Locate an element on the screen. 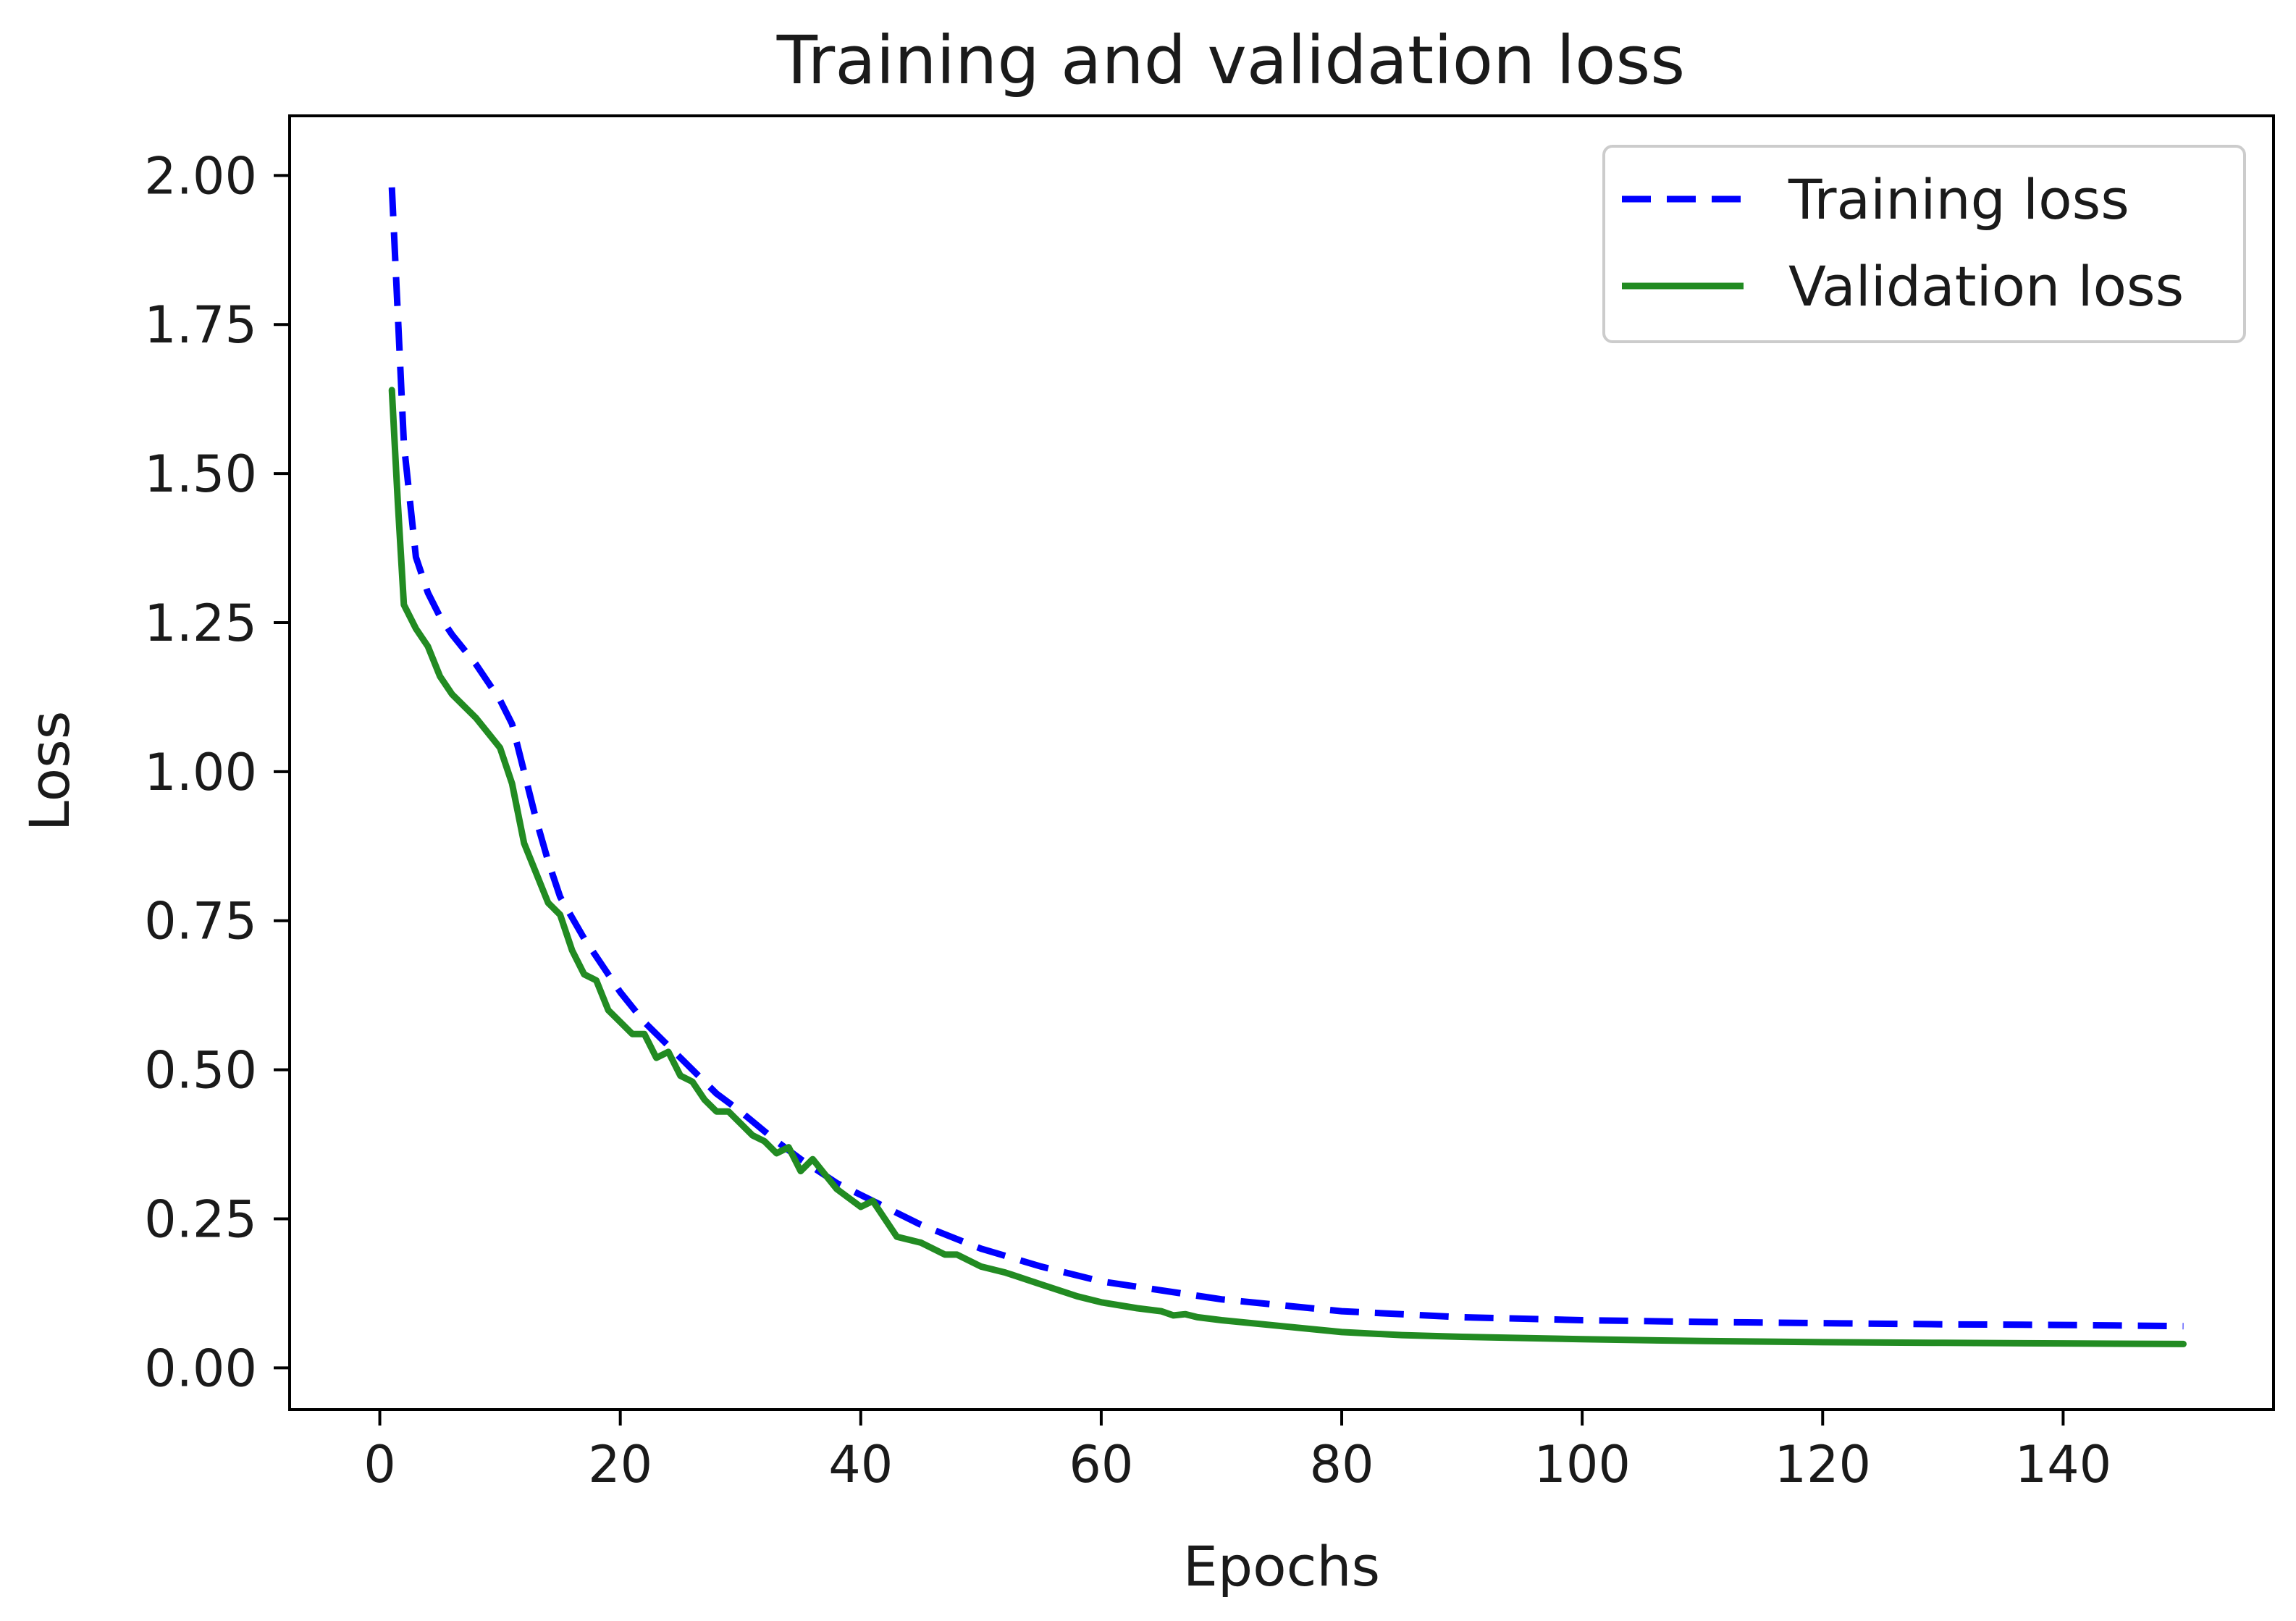 The image size is (2296, 1621). x-axis-label: Epochs is located at coordinates (1281, 1566).